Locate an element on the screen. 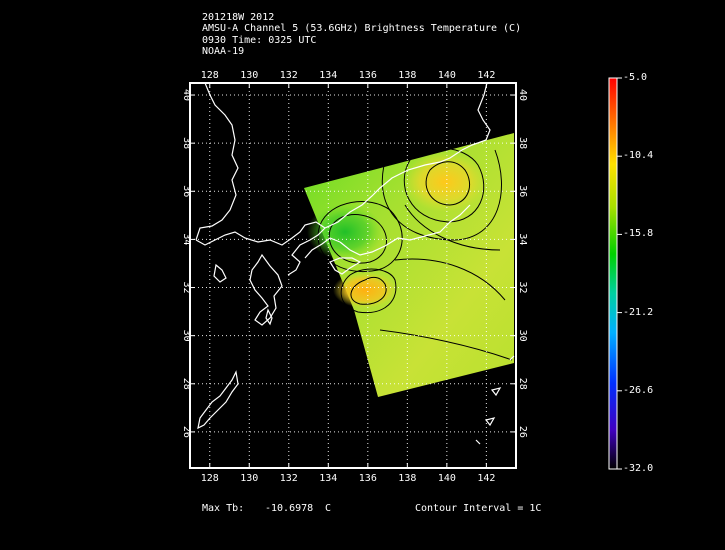 Image resolution: width=725 pixels, height=550 pixels. lon-tick-top-140: 140 is located at coordinates (447, 75).